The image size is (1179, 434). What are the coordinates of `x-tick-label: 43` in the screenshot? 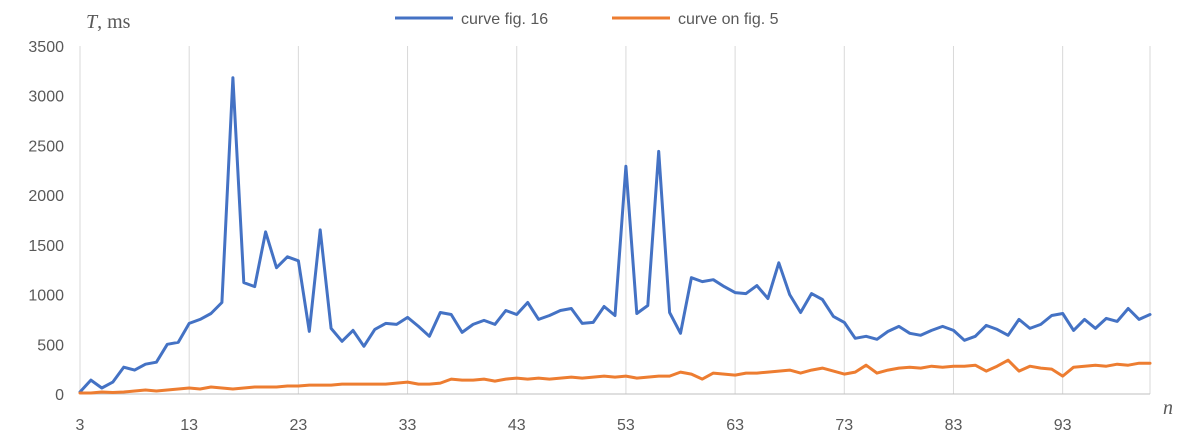 It's located at (517, 425).